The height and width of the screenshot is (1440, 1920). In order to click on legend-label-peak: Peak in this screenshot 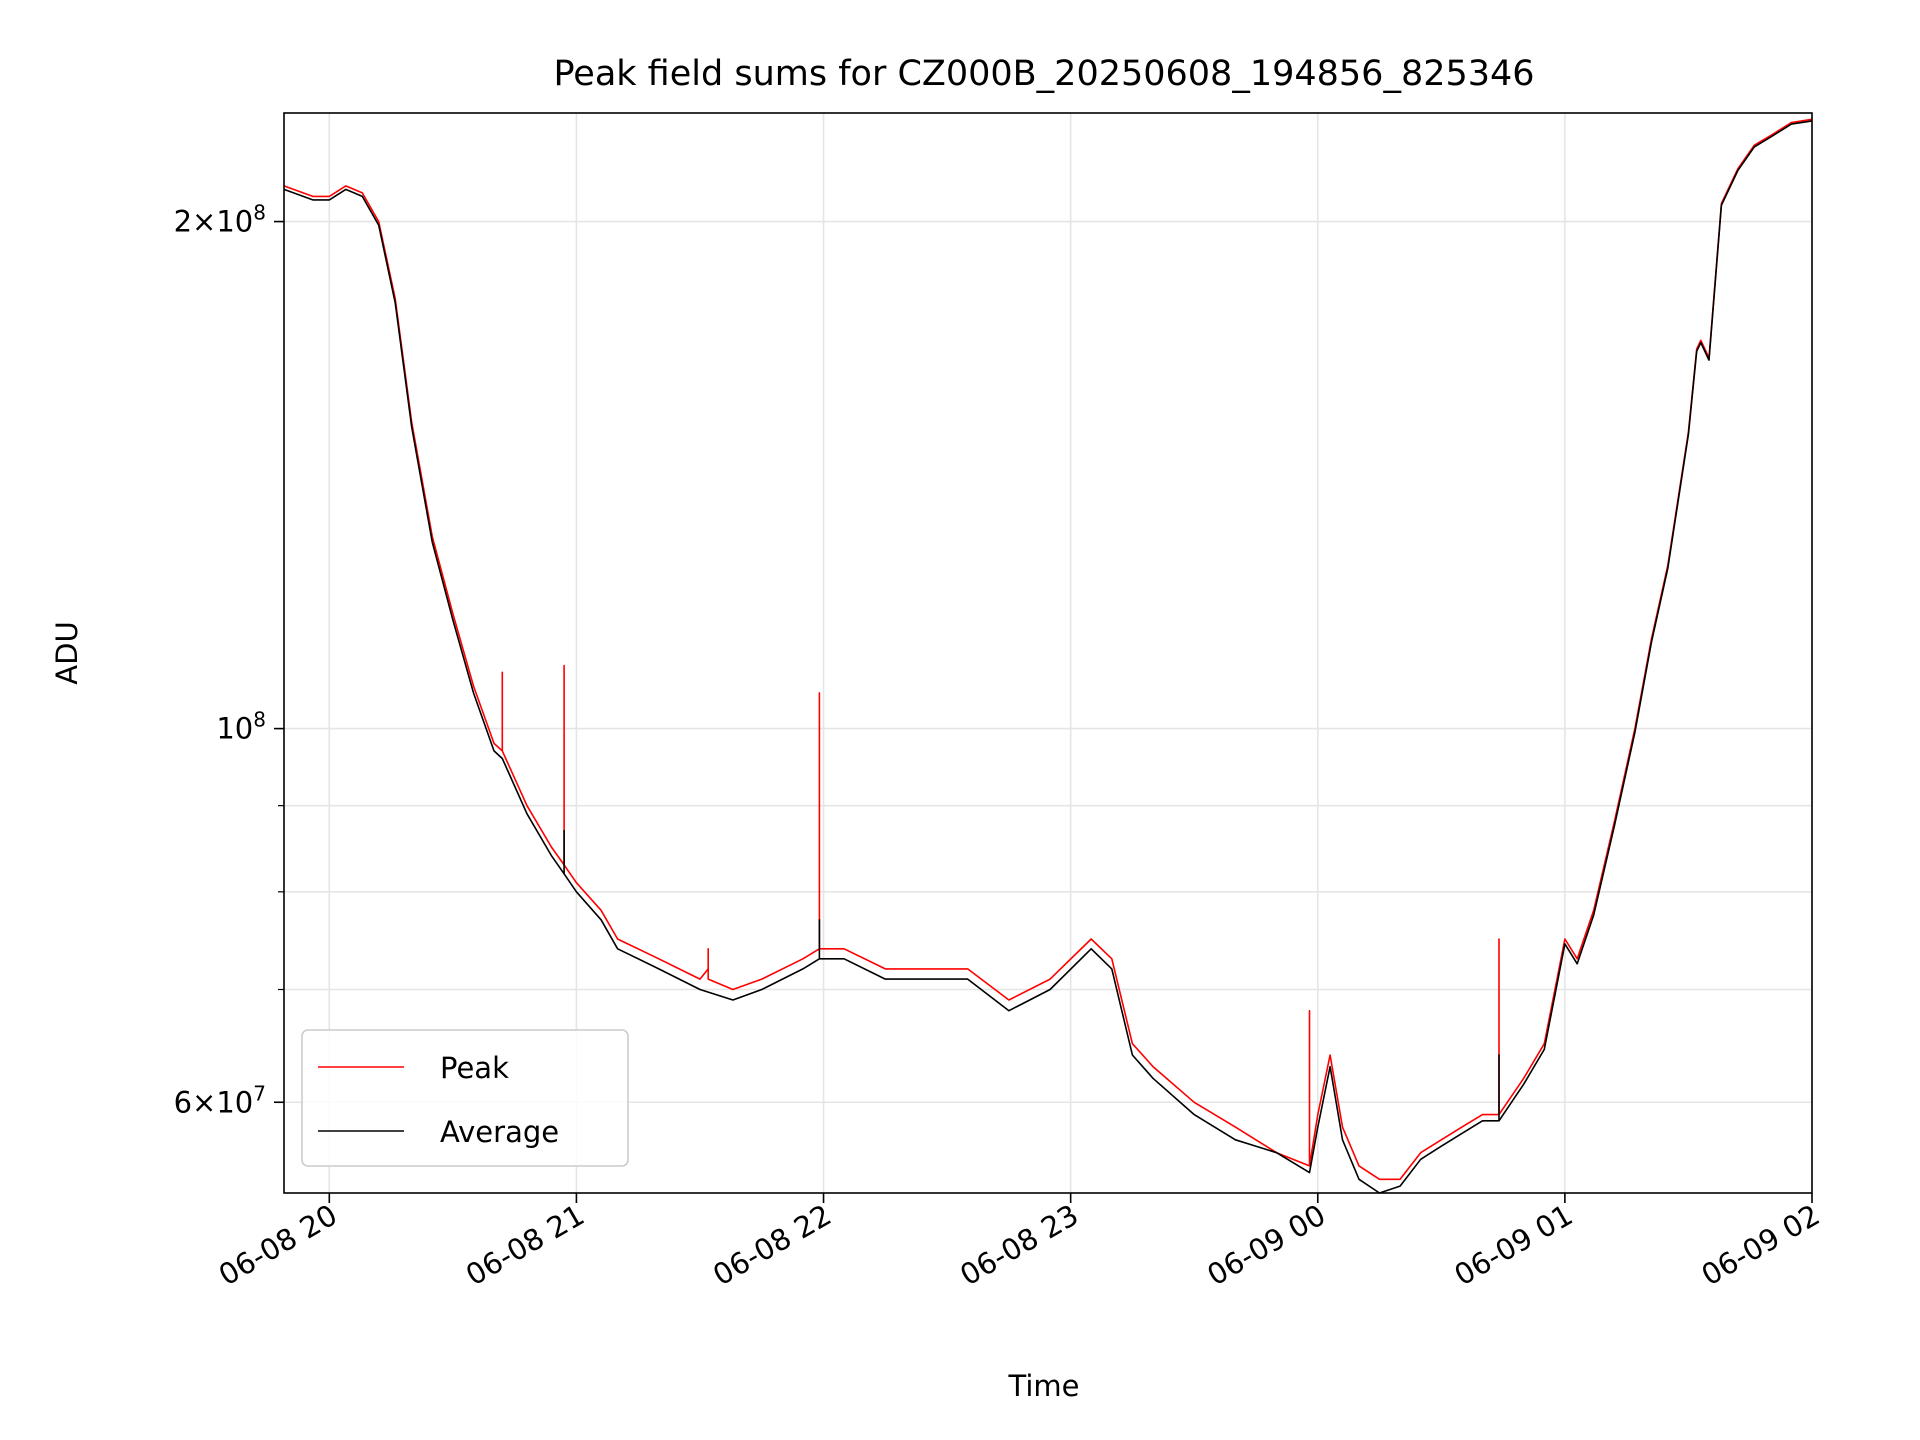, I will do `click(474, 1068)`.